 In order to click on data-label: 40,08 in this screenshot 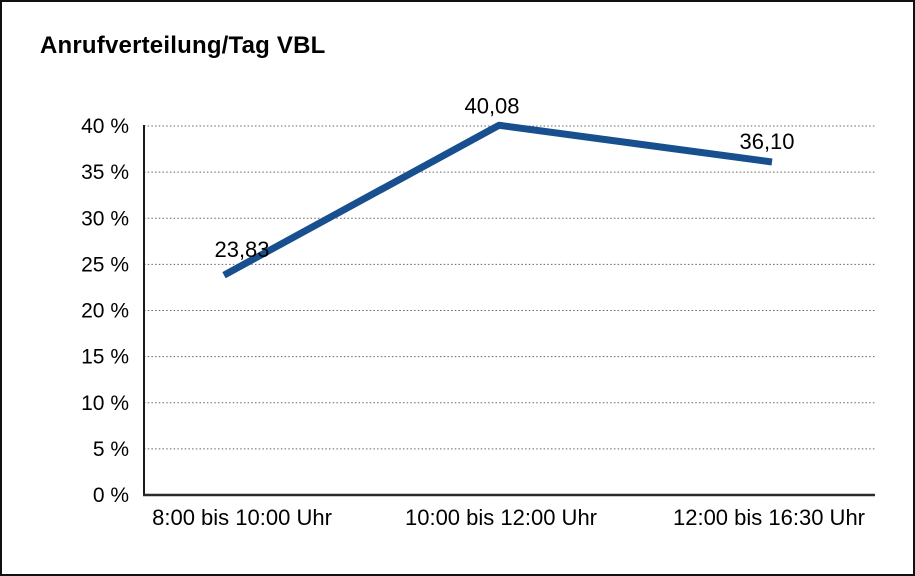, I will do `click(491, 105)`.